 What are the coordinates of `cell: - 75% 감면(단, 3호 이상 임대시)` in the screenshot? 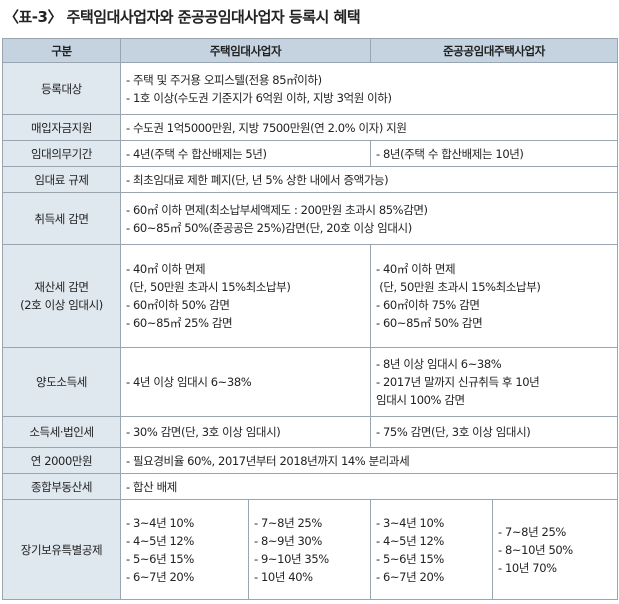 It's located at (494, 432).